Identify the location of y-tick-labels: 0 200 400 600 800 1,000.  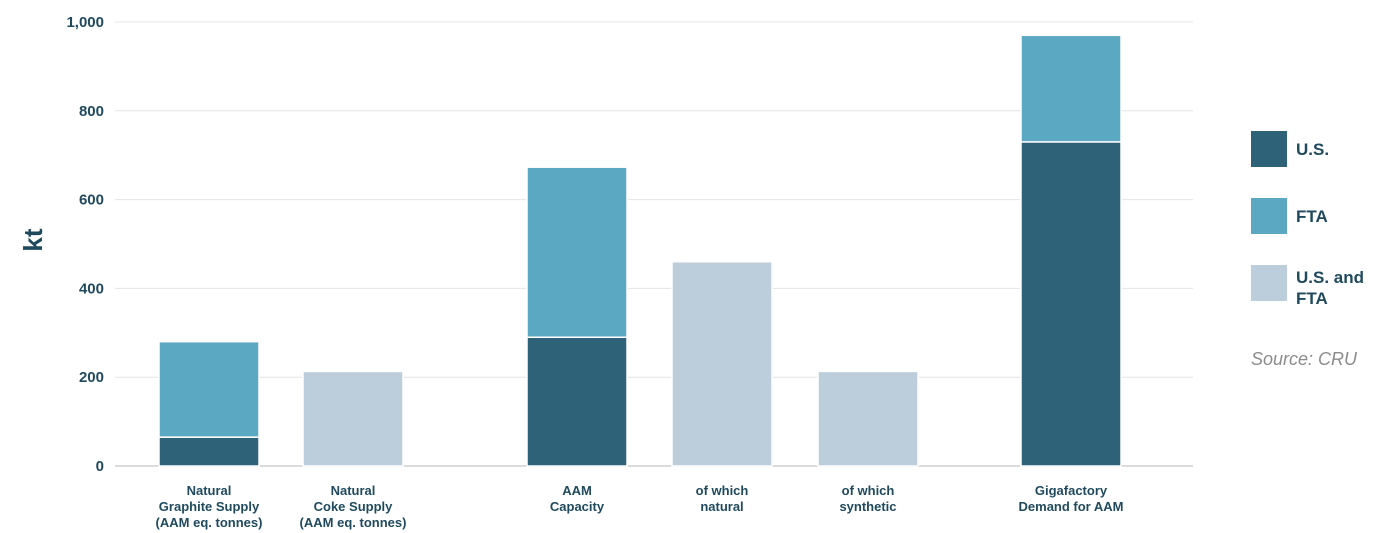
(85, 244).